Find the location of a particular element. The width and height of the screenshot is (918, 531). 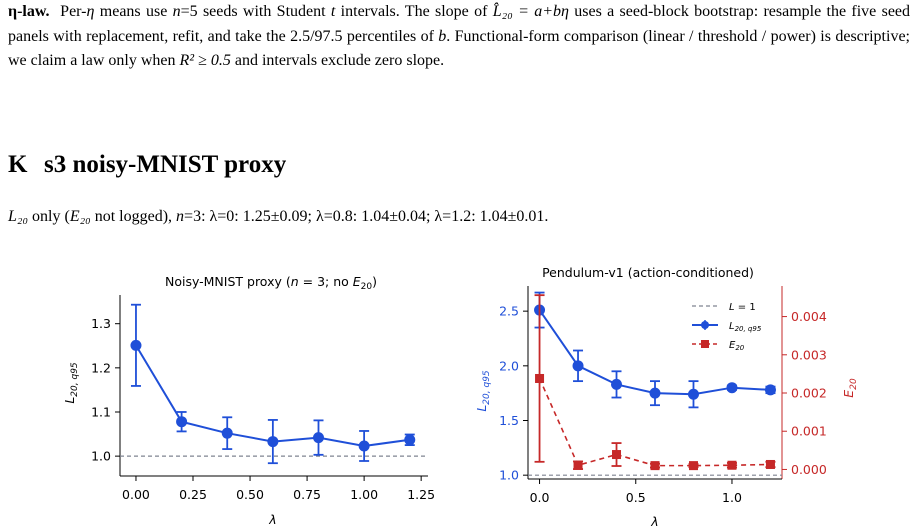

legend-e20-marker is located at coordinates (705, 344).